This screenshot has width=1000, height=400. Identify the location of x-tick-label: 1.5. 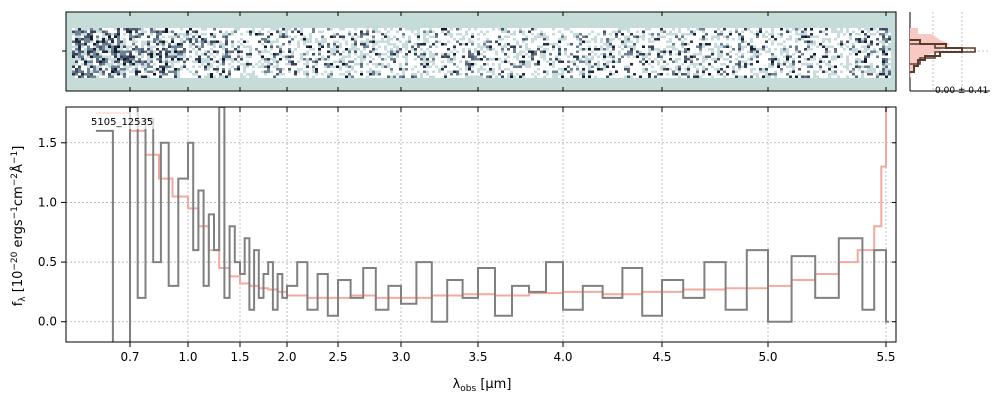
(239, 357).